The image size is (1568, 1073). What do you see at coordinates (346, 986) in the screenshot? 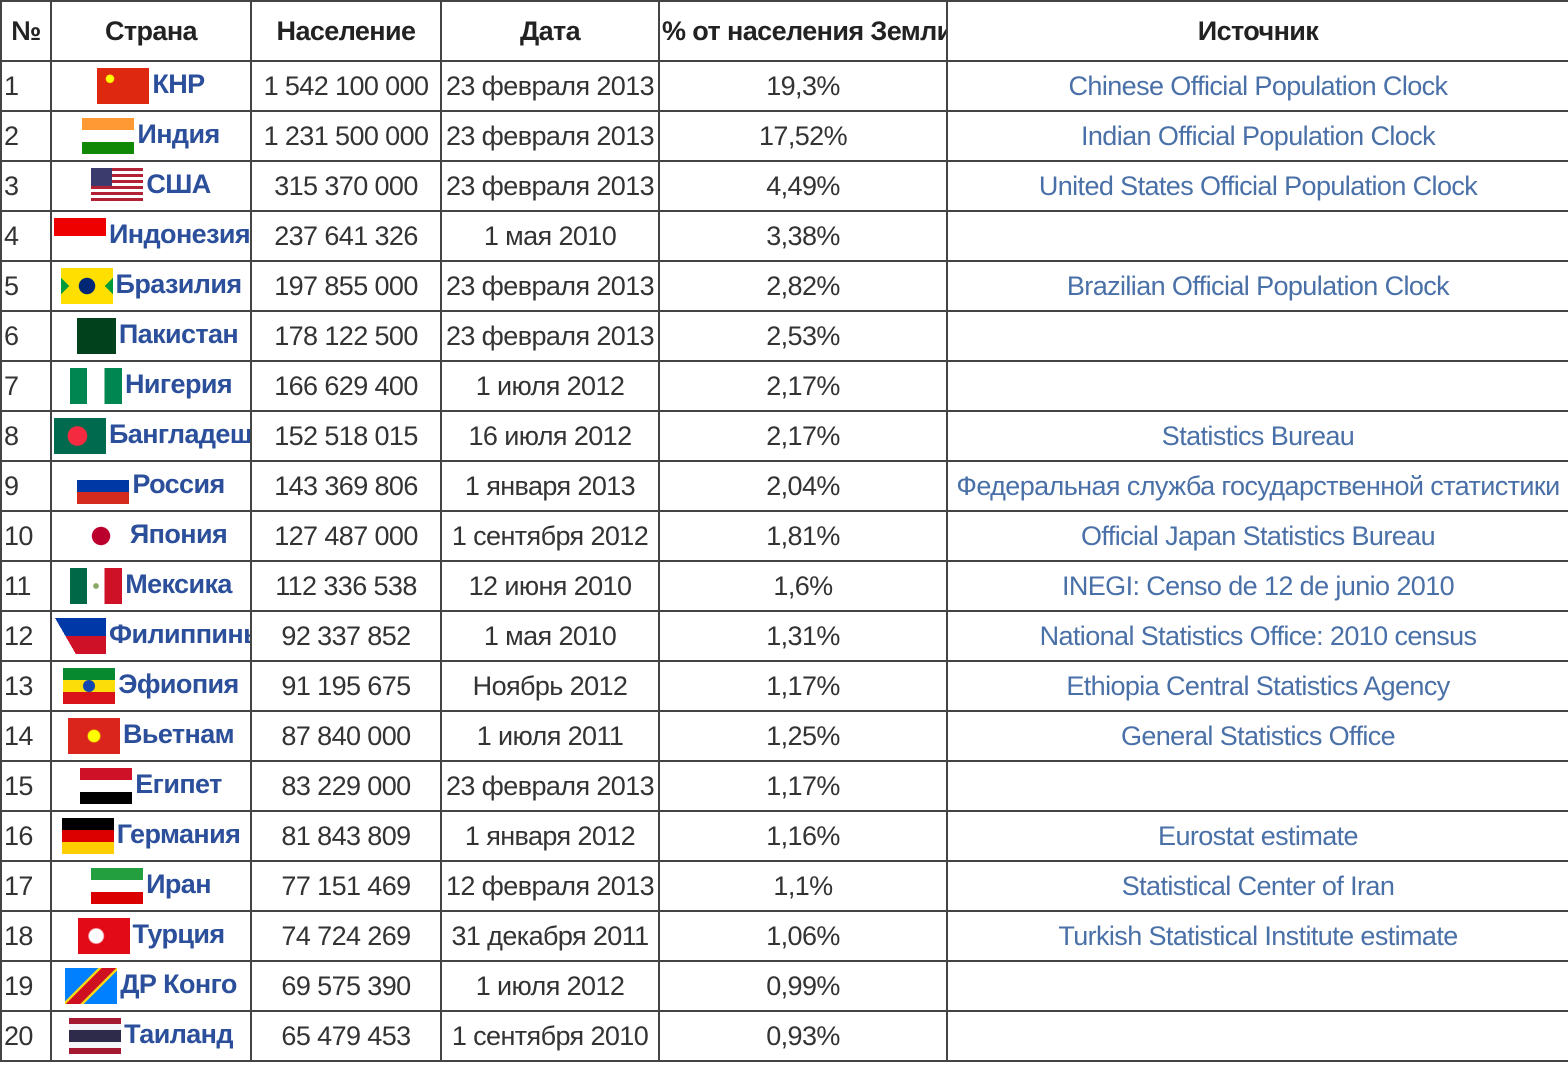
I see `population: 69 575 390` at bounding box center [346, 986].